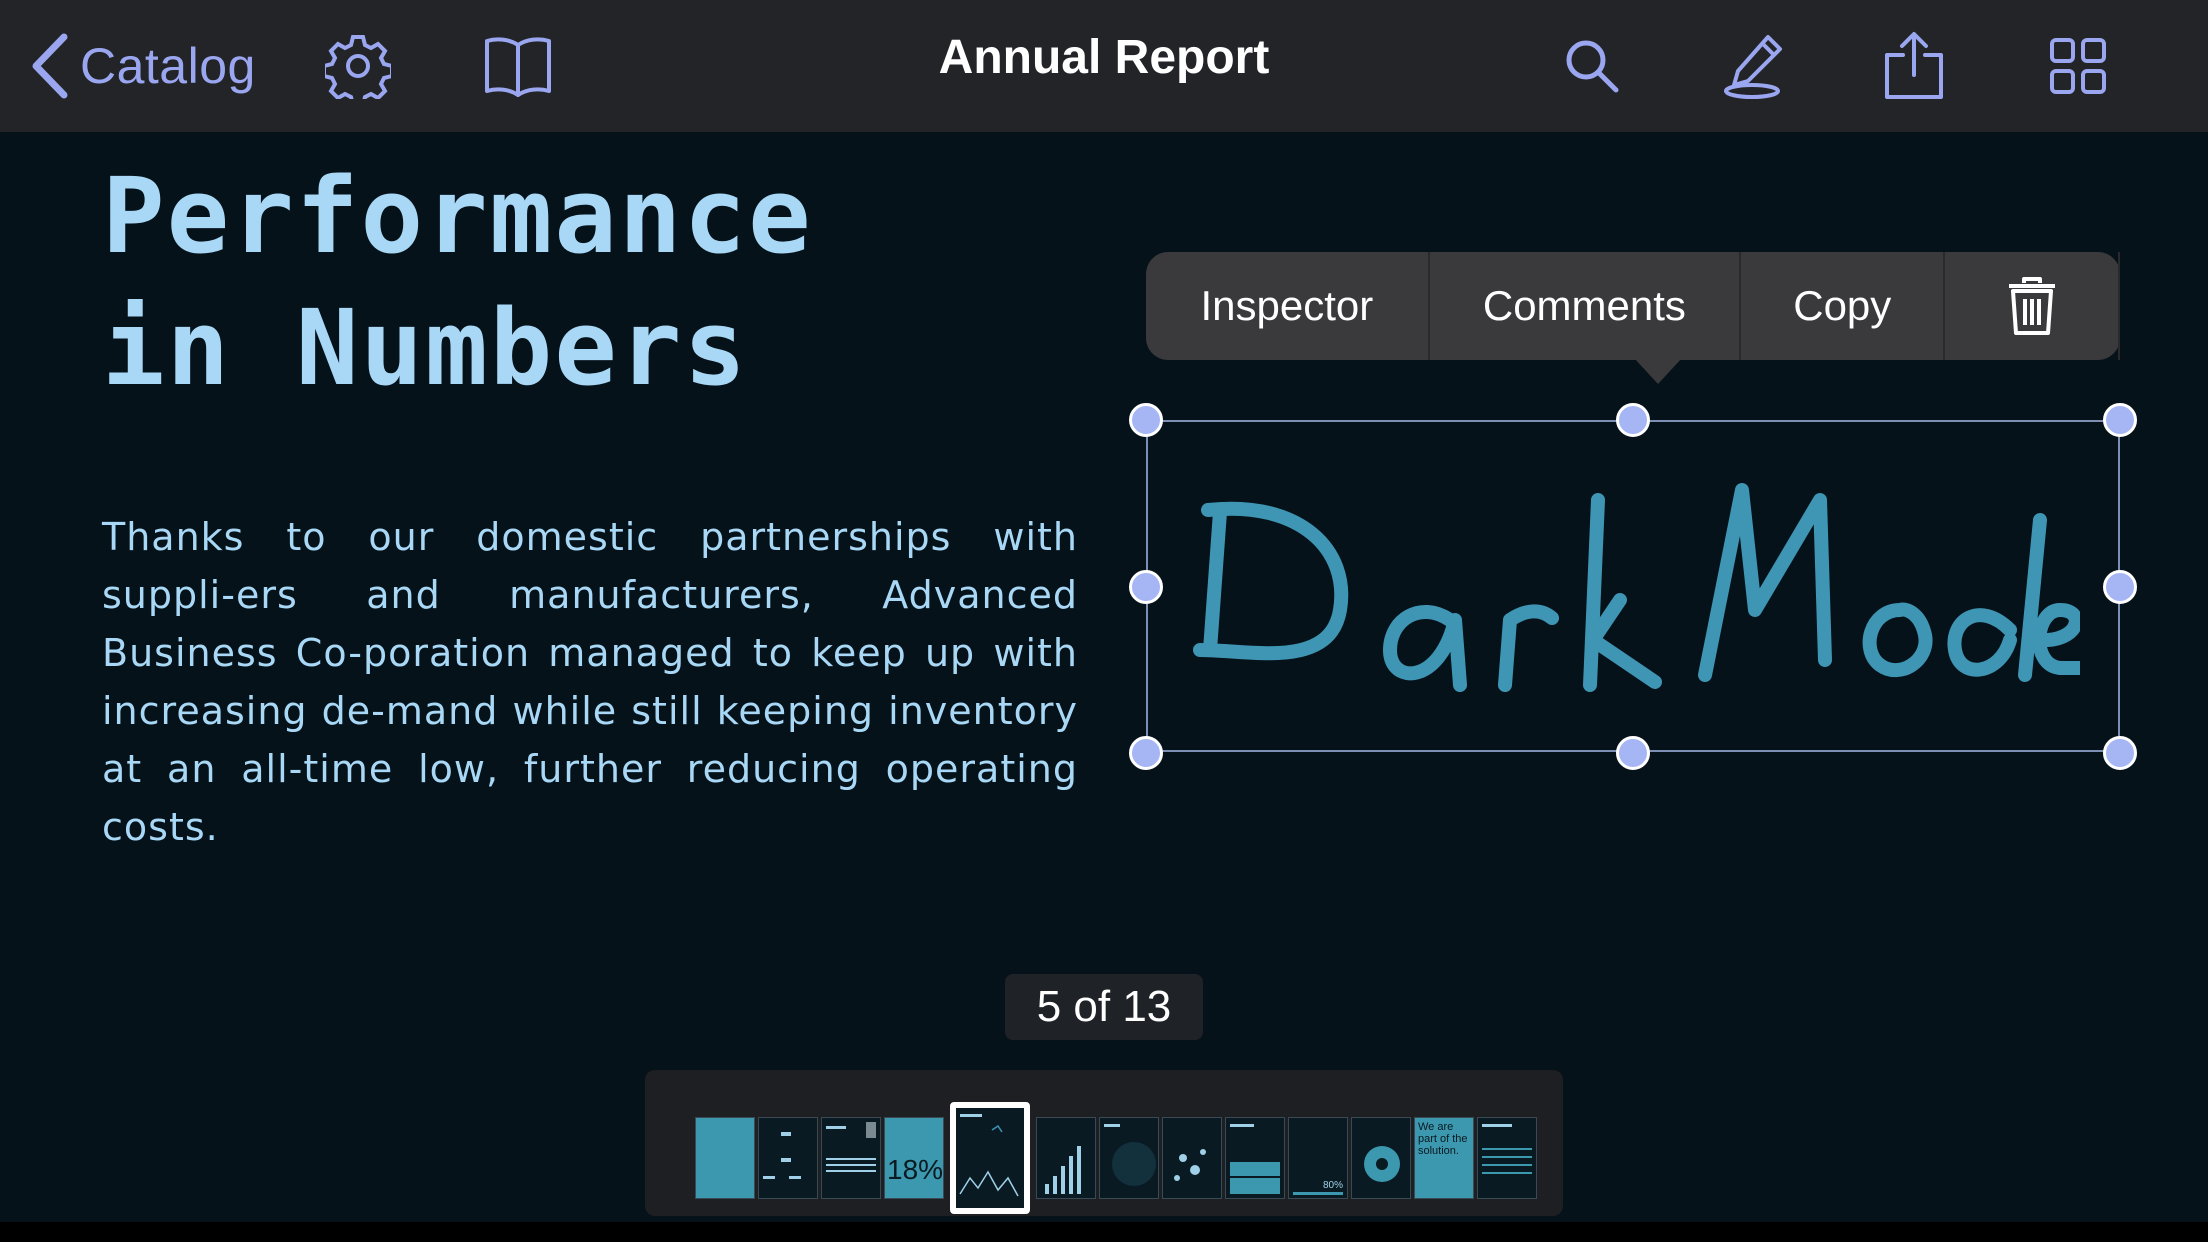  I want to click on home-indicator-bar, so click(1104, 1232).